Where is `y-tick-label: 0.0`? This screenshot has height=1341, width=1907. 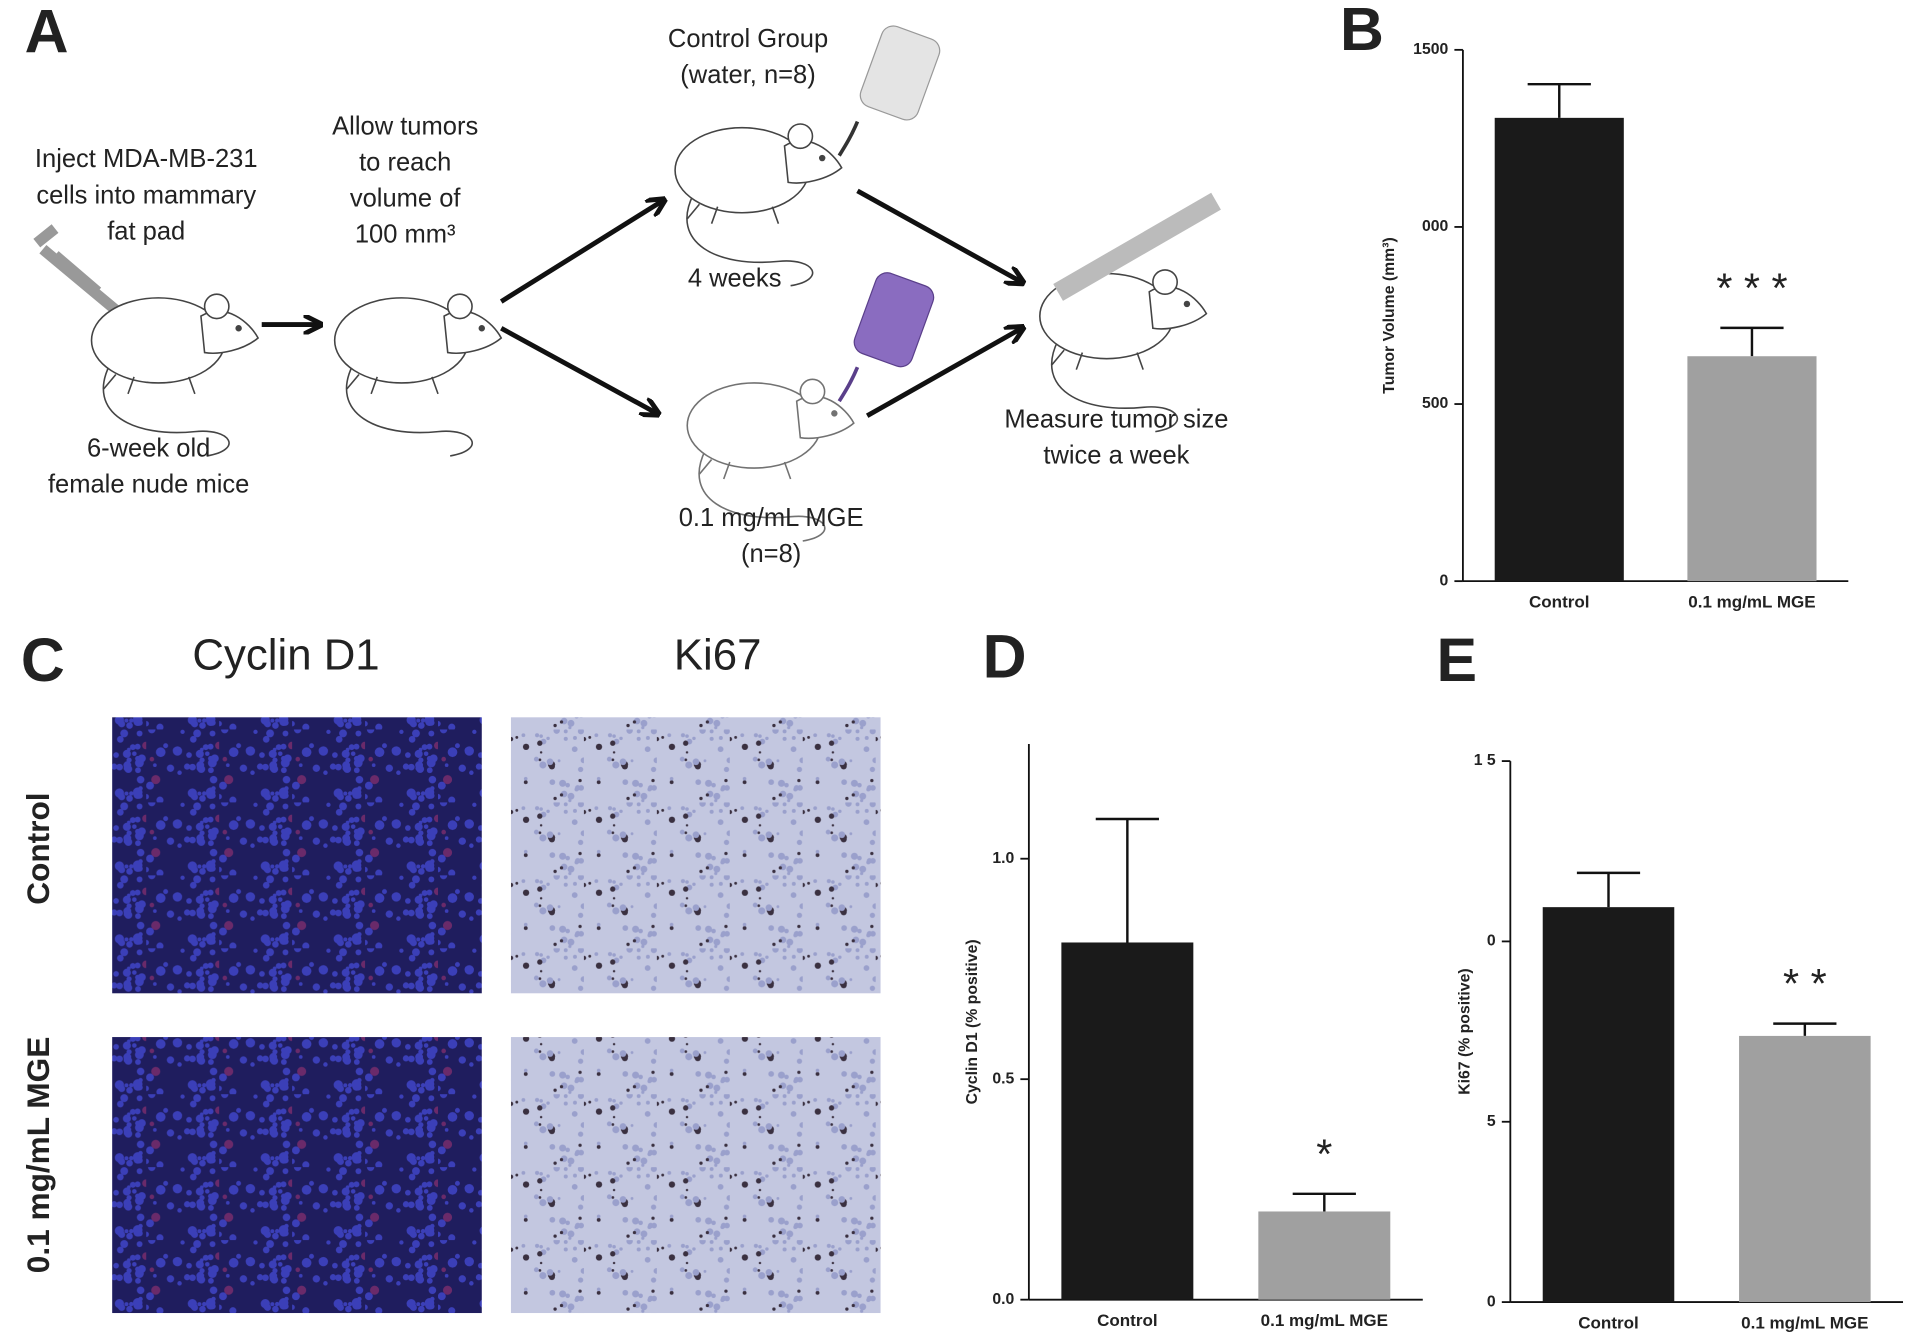
y-tick-label: 0.0 is located at coordinates (1003, 1299).